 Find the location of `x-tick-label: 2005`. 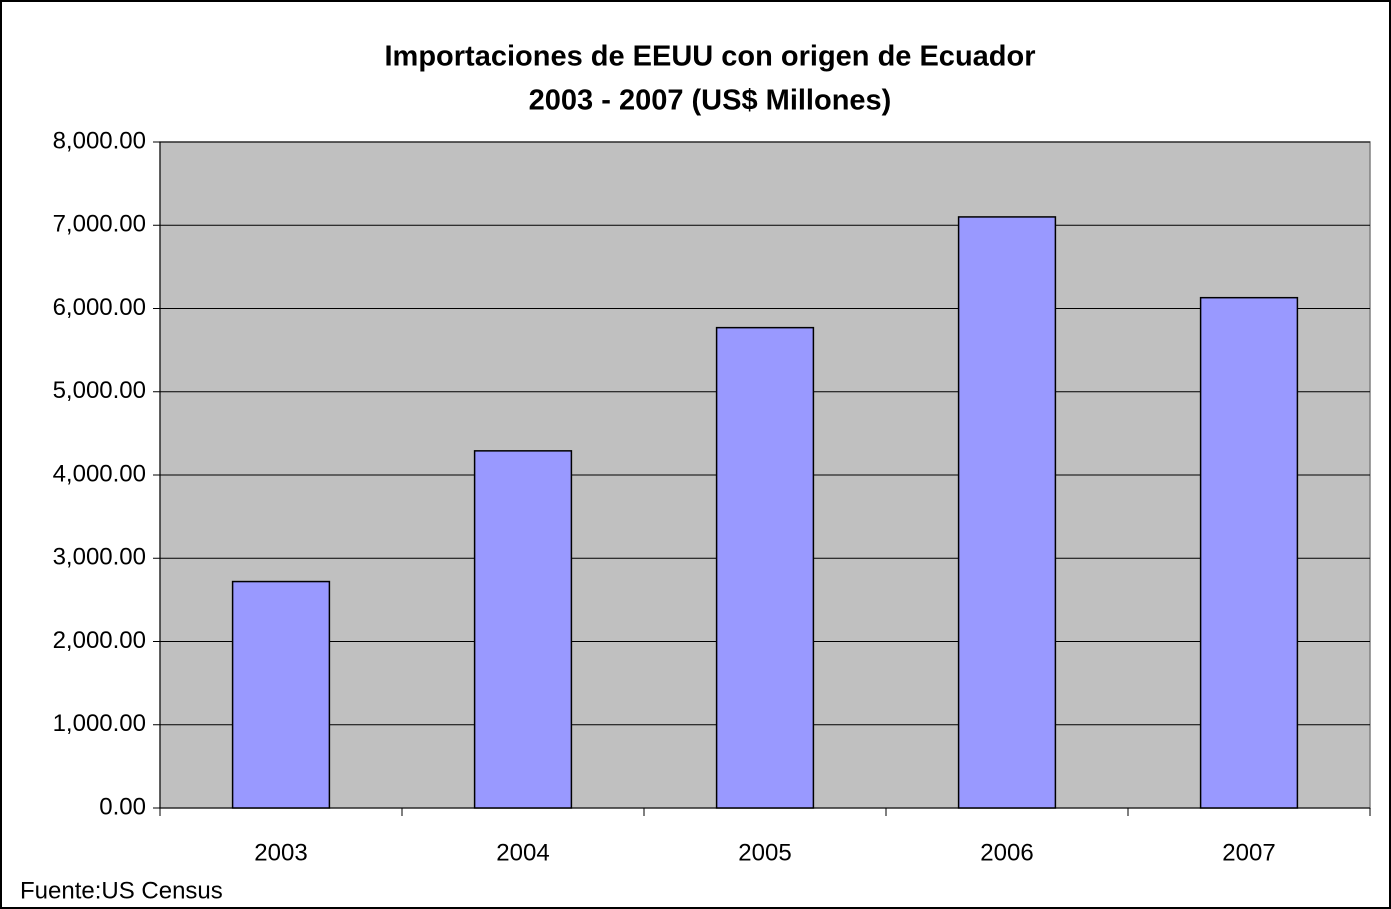

x-tick-label: 2005 is located at coordinates (764, 852).